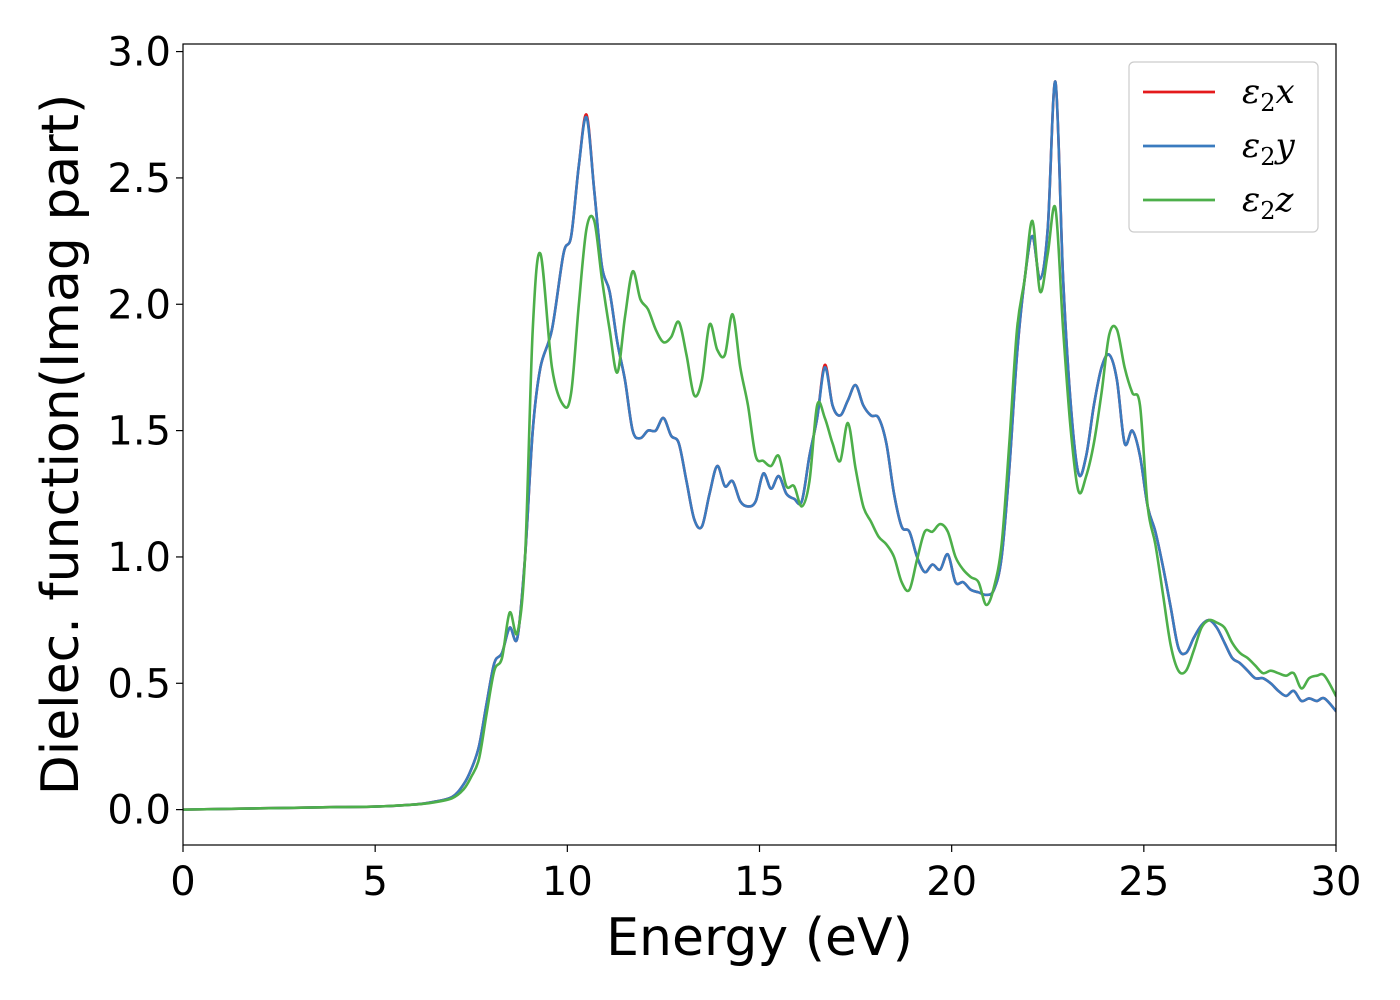 The width and height of the screenshot is (1400, 1000). I want to click on legend-label-y: ε2y, so click(1269, 148).